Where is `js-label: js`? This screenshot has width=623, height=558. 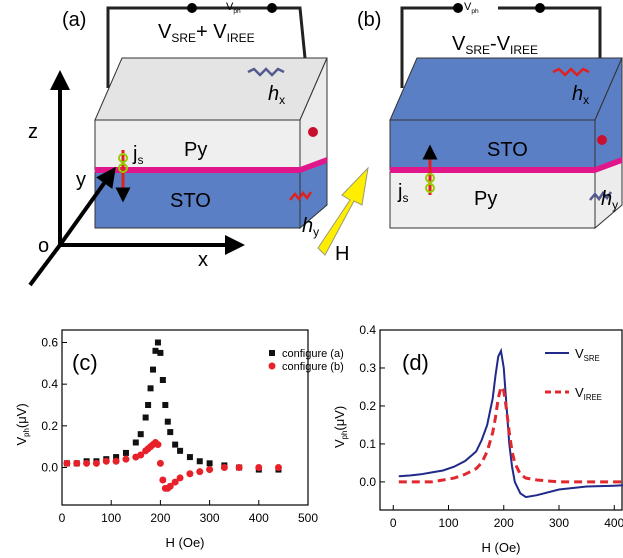
js-label: js is located at coordinates (402, 193).